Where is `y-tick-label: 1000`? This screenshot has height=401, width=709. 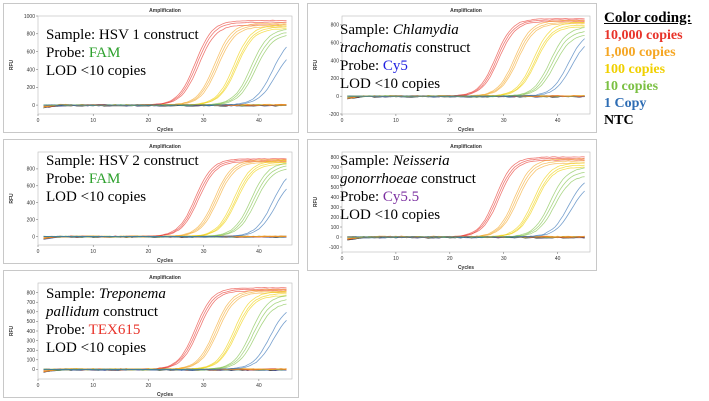
y-tick-label: 1000 is located at coordinates (29, 17).